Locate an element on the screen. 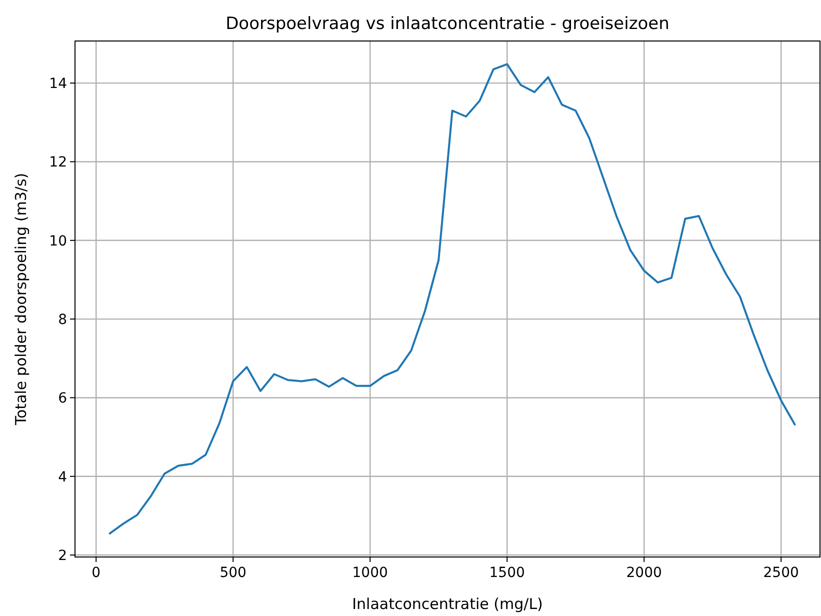 The image size is (821, 616). x-tick-label: 1000 is located at coordinates (370, 573).